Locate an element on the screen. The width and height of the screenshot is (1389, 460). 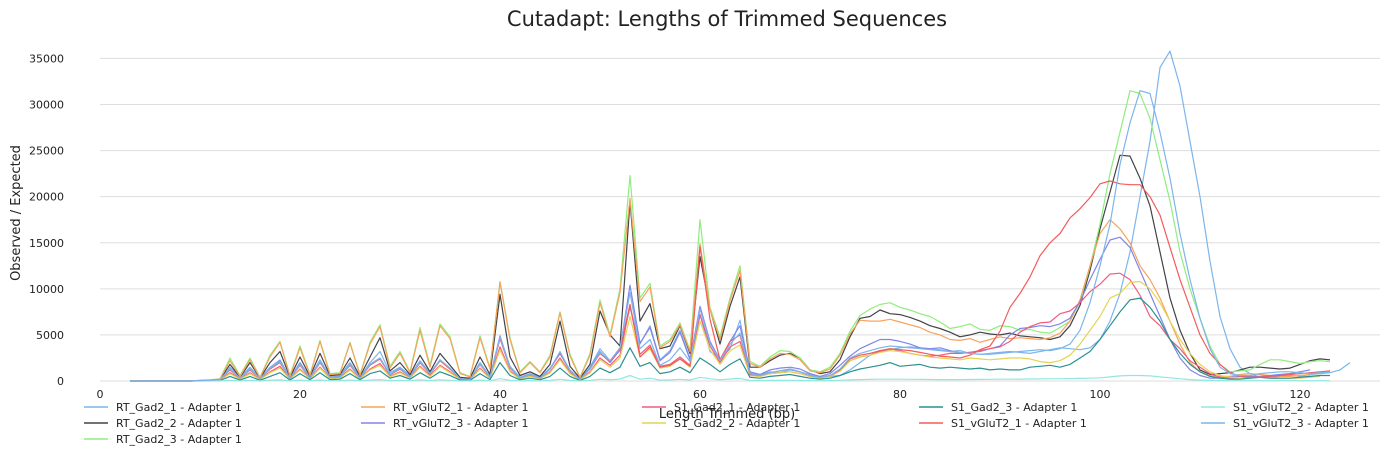
y-axis-ticks: 0 5000 10000 15000 20000 25000 30000 35000 is located at coordinates (46, 220).